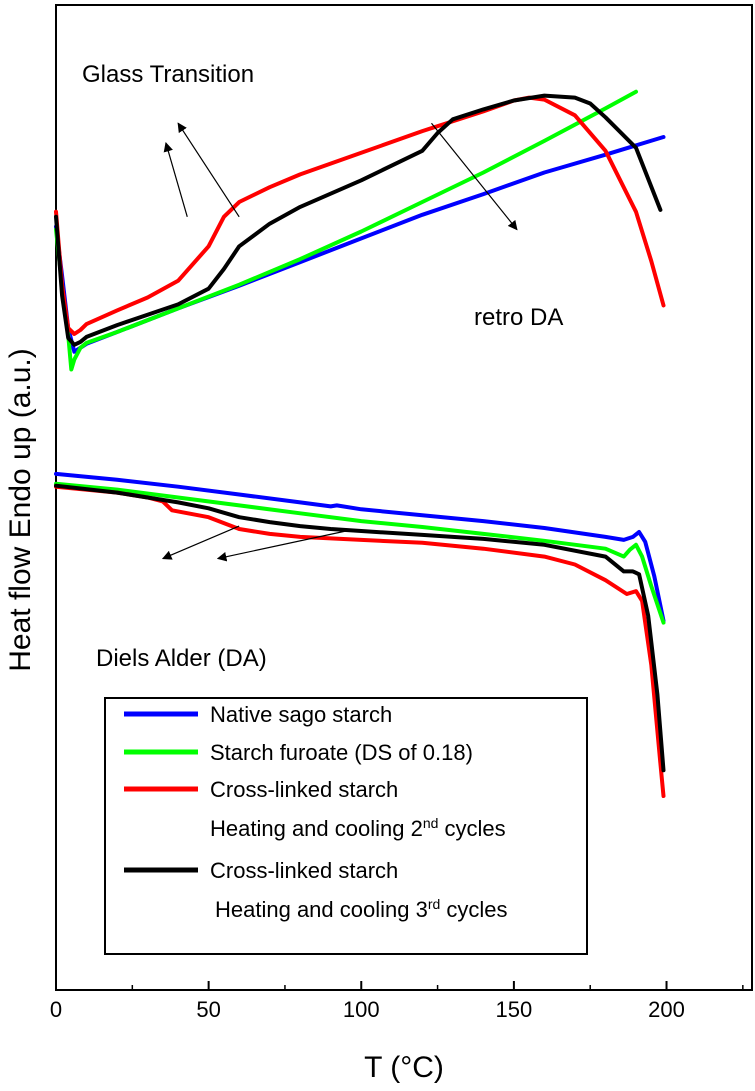 This screenshot has width=755, height=1091. Describe the element at coordinates (168, 74) in the screenshot. I see `glass-transition-annotation: Glass Transition` at that location.